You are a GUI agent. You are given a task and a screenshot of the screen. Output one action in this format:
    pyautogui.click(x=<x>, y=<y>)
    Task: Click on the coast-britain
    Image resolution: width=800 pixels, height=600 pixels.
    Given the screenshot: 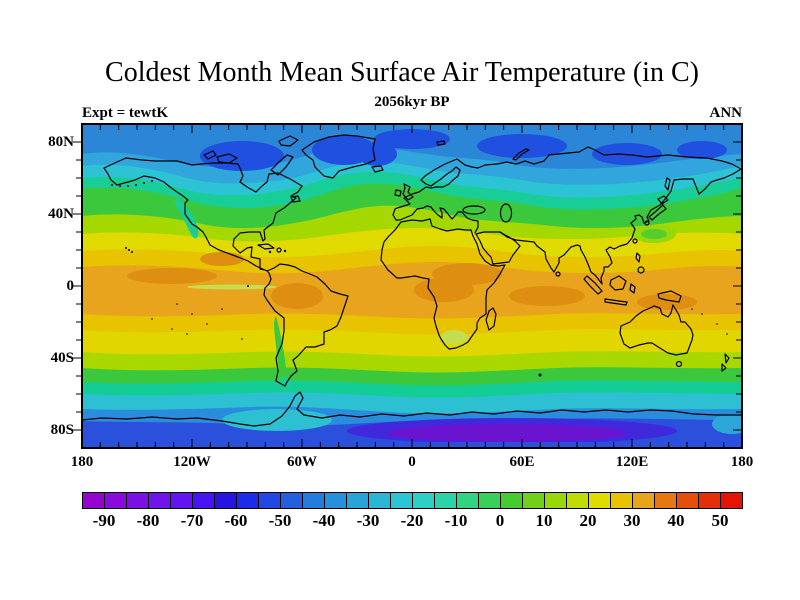 What is the action you would take?
    pyautogui.click(x=408, y=192)
    